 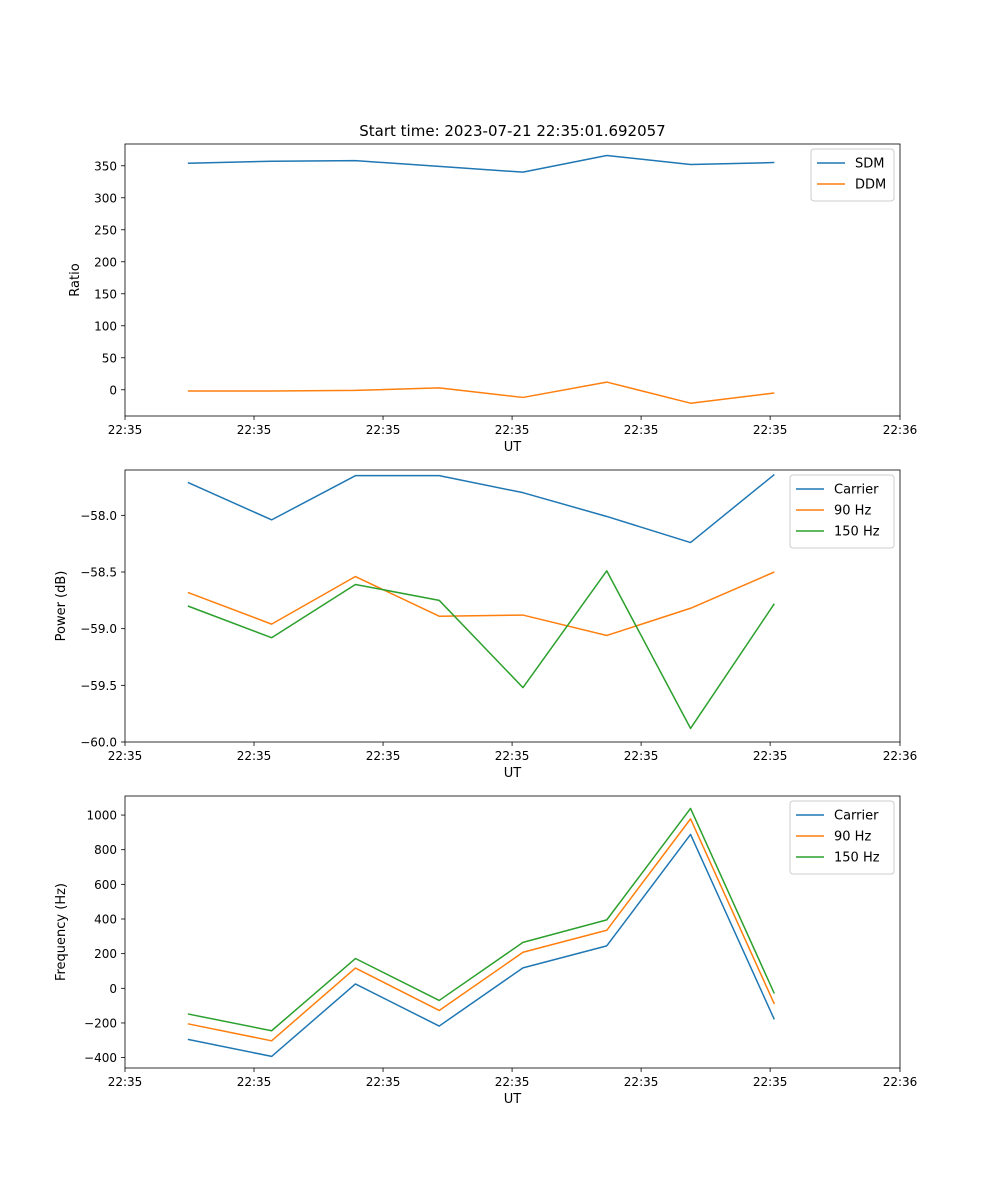 What do you see at coordinates (105, 230) in the screenshot?
I see `y-tick-label: 250` at bounding box center [105, 230].